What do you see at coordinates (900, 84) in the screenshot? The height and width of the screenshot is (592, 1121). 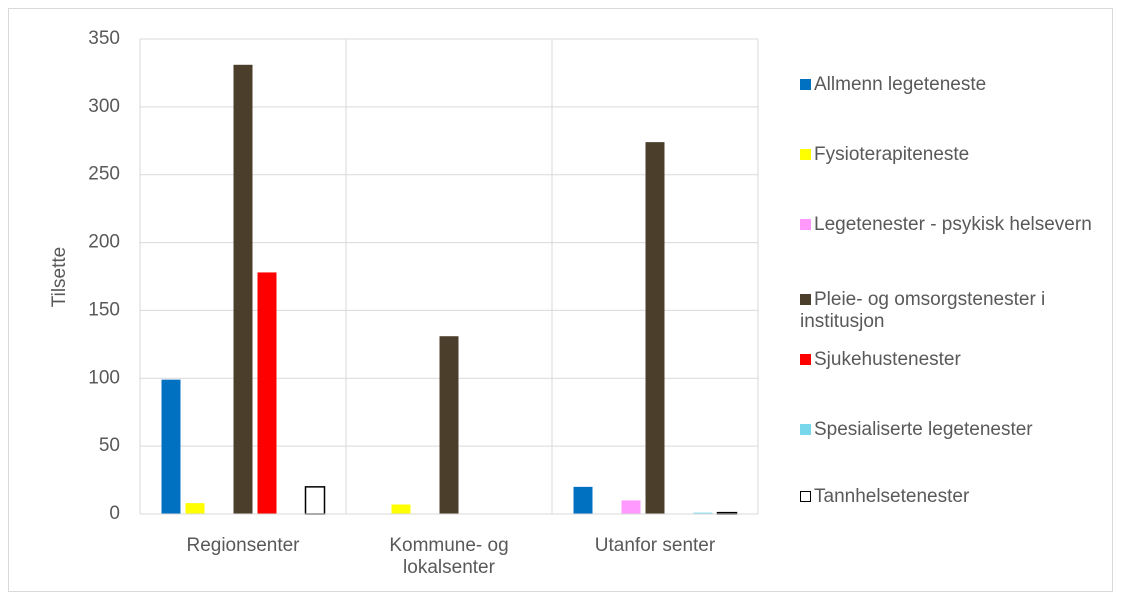 I see `legend-label: Allmenn legeteneste` at bounding box center [900, 84].